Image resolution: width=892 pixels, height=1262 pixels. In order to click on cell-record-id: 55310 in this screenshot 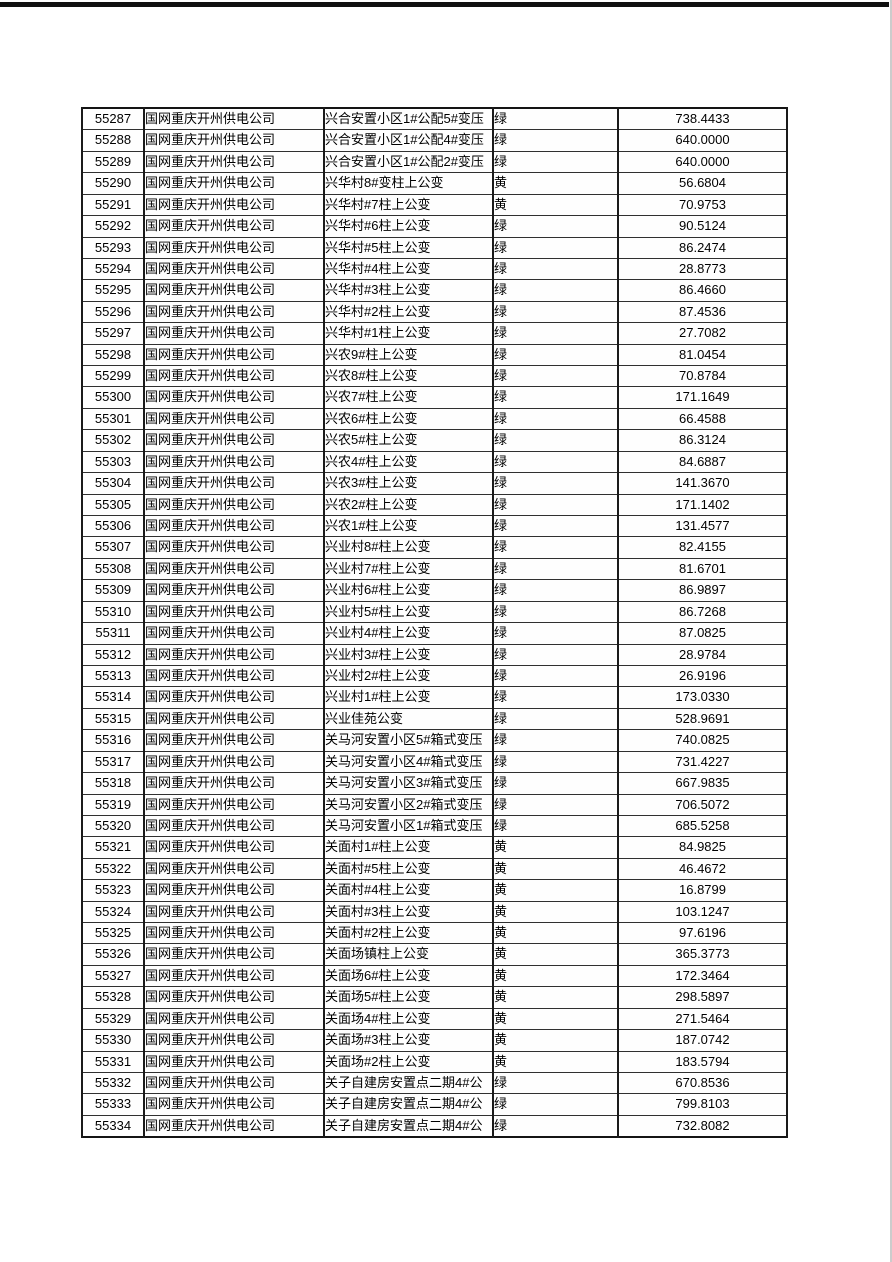, I will do `click(113, 612)`.